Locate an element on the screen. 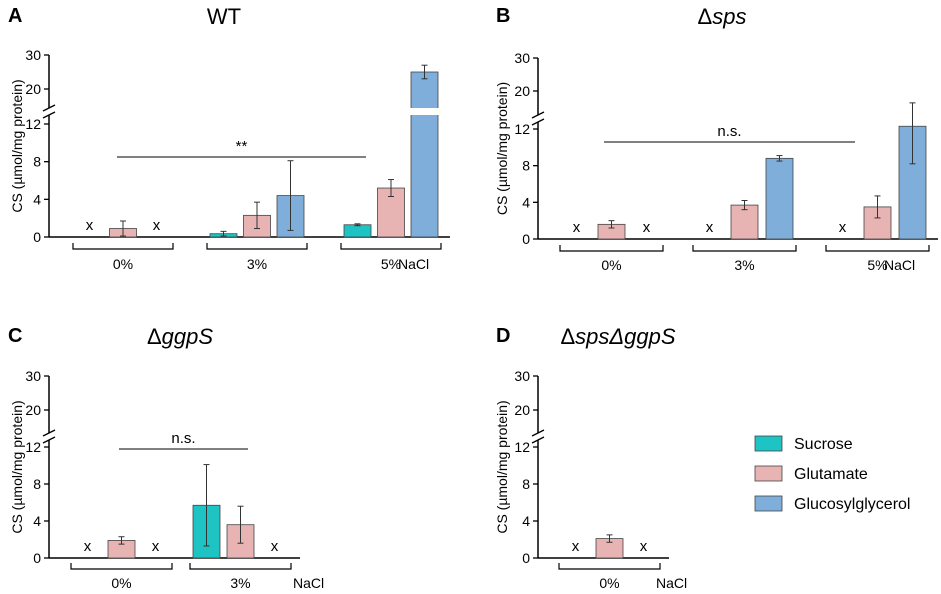  title-genotype: ggpS is located at coordinates (188, 336).